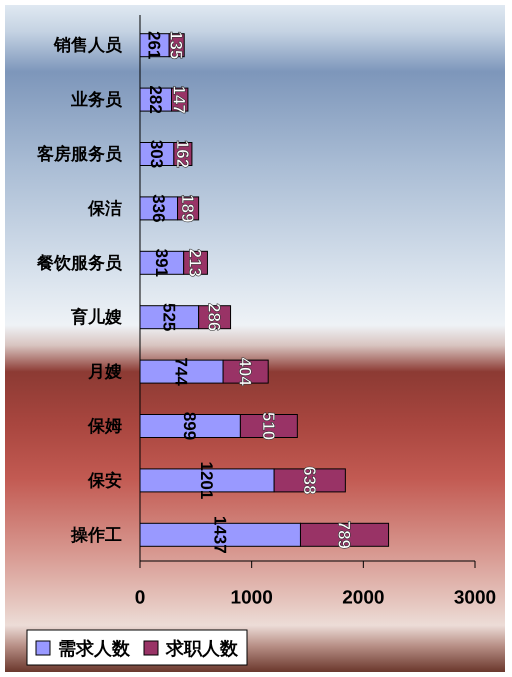 Image resolution: width=512 pixels, height=677 pixels. What do you see at coordinates (88, 45) in the screenshot?
I see `y-tick-label: 销售人员` at bounding box center [88, 45].